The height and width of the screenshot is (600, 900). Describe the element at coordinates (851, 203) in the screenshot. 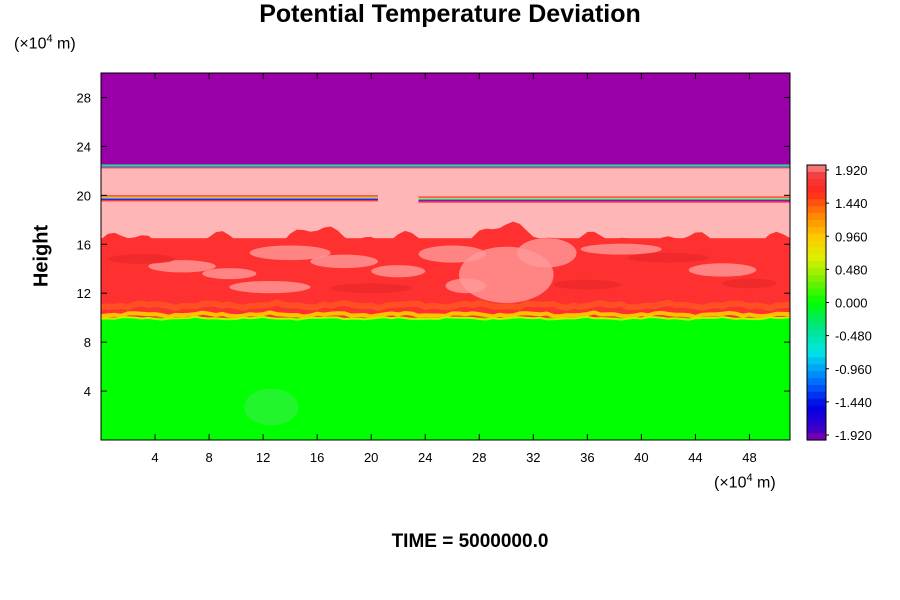

I see `colorbar-label-1: 1.440` at that location.